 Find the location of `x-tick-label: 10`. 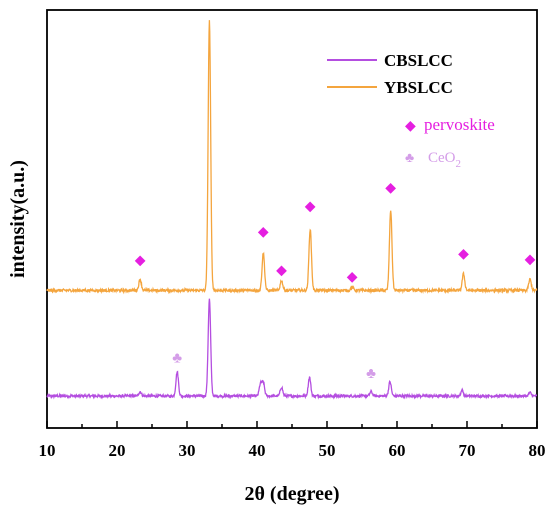

x-tick-label: 10 is located at coordinates (47, 450).